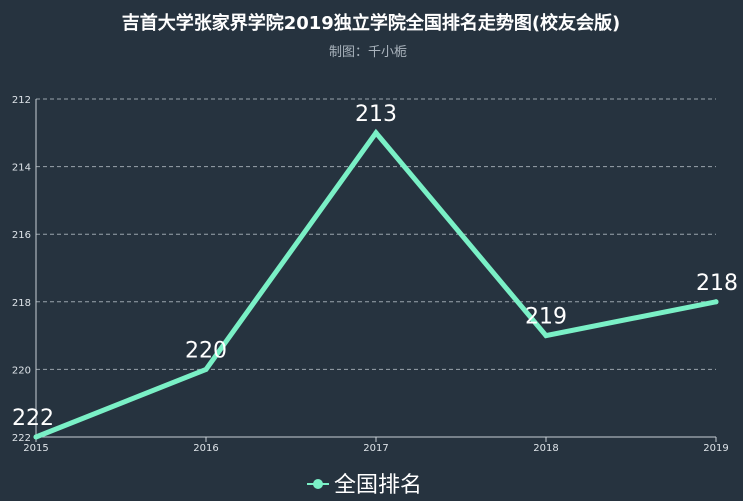  I want to click on chart-title: 吉首大学张家界学院2019独立学院全国排名走势图(校友会版), so click(371, 23).